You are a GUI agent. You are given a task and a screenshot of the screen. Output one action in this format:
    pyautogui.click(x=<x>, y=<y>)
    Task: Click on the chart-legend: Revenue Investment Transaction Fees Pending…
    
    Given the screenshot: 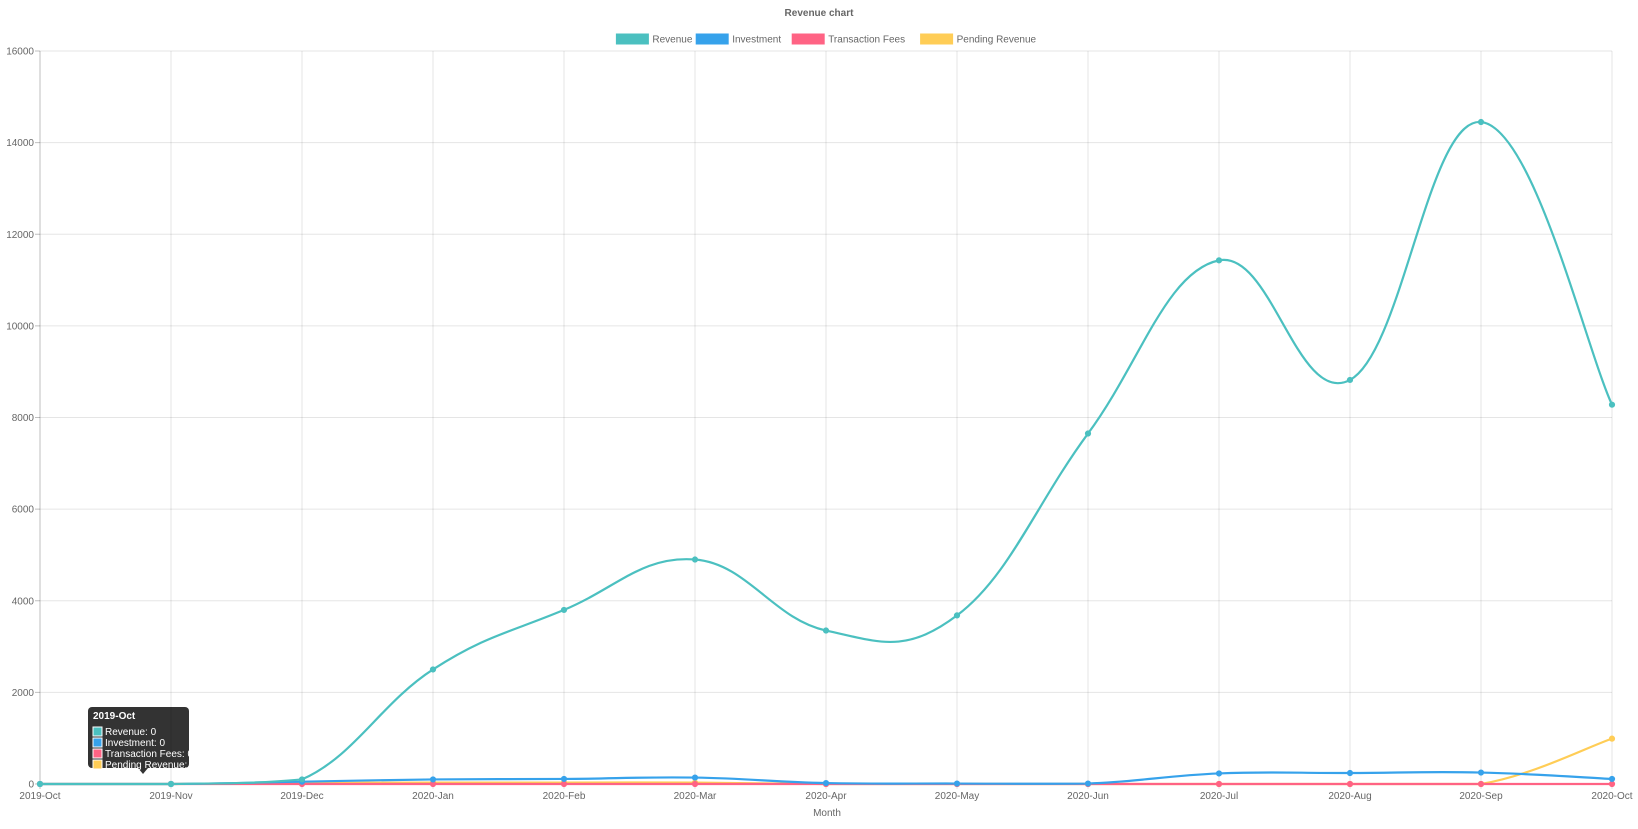 What is the action you would take?
    pyautogui.click(x=826, y=39)
    